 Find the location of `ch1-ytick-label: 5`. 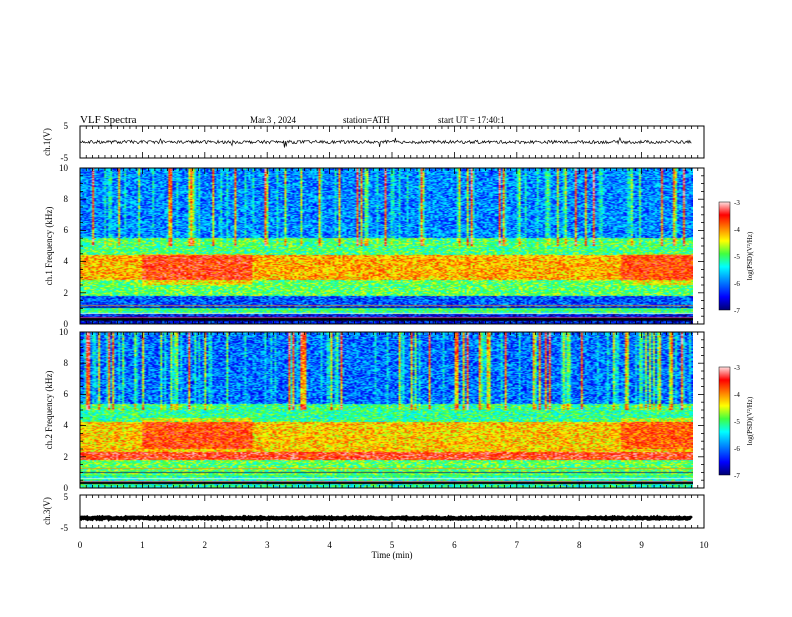

ch1-ytick-label: 5 is located at coordinates (66, 126).